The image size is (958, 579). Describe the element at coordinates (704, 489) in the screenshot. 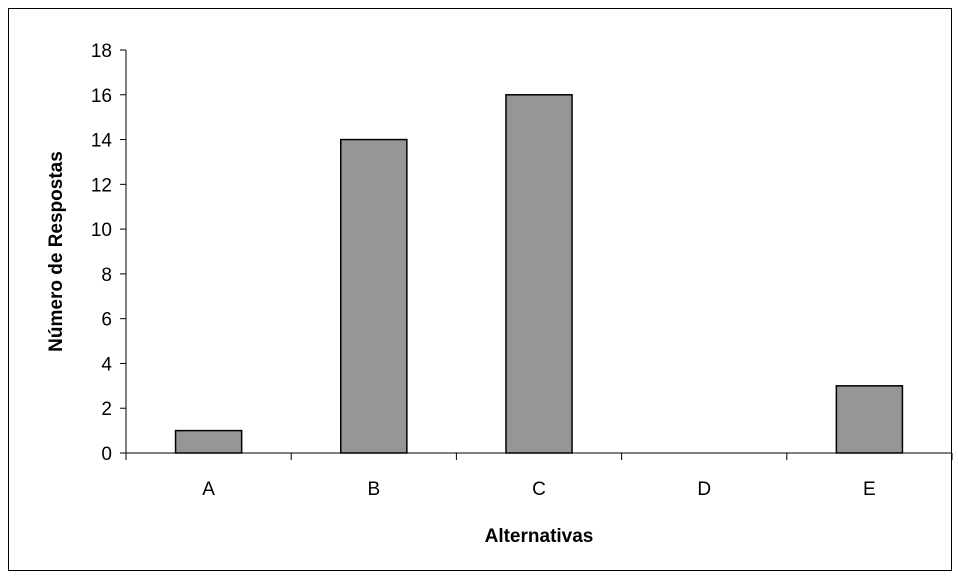

I see `x-tick-label: D` at that location.